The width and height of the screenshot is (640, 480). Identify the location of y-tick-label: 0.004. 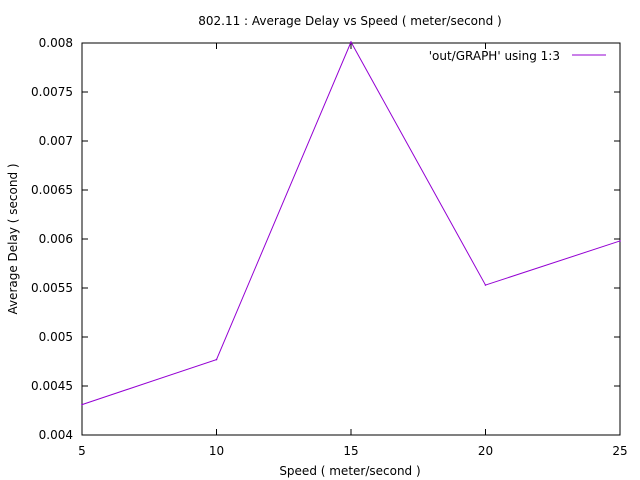
(56, 435).